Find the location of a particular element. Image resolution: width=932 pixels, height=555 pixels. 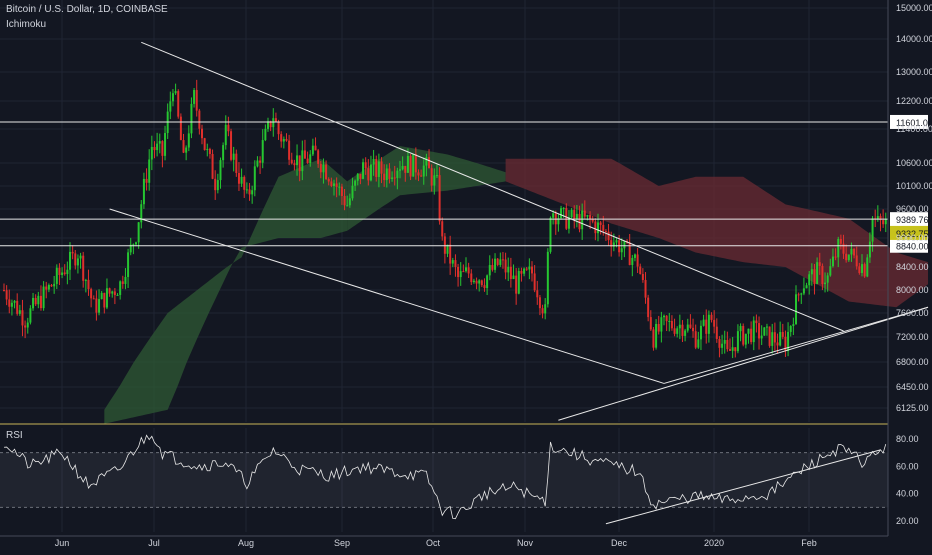

x-tick-label: Feb is located at coordinates (809, 543).